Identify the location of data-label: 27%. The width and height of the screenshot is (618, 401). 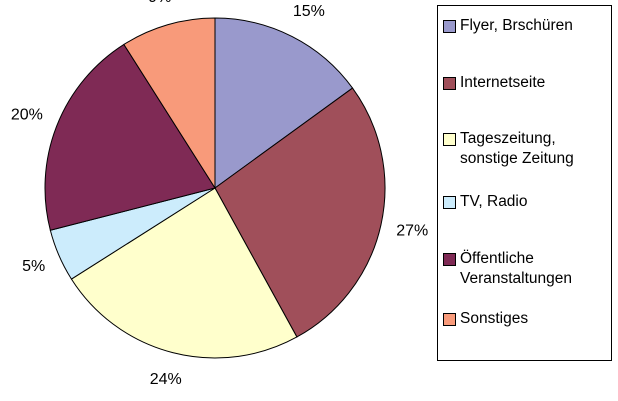
(412, 230).